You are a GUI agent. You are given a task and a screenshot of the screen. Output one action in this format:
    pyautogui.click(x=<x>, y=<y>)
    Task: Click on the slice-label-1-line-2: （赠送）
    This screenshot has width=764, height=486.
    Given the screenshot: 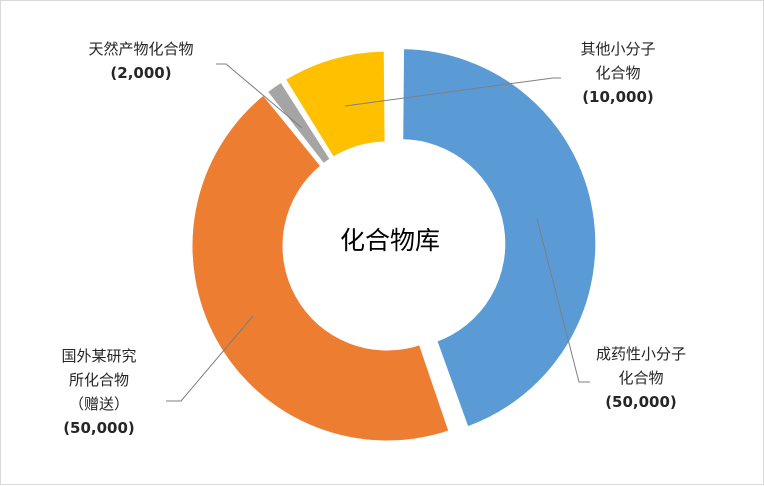 What is the action you would take?
    pyautogui.click(x=99, y=404)
    